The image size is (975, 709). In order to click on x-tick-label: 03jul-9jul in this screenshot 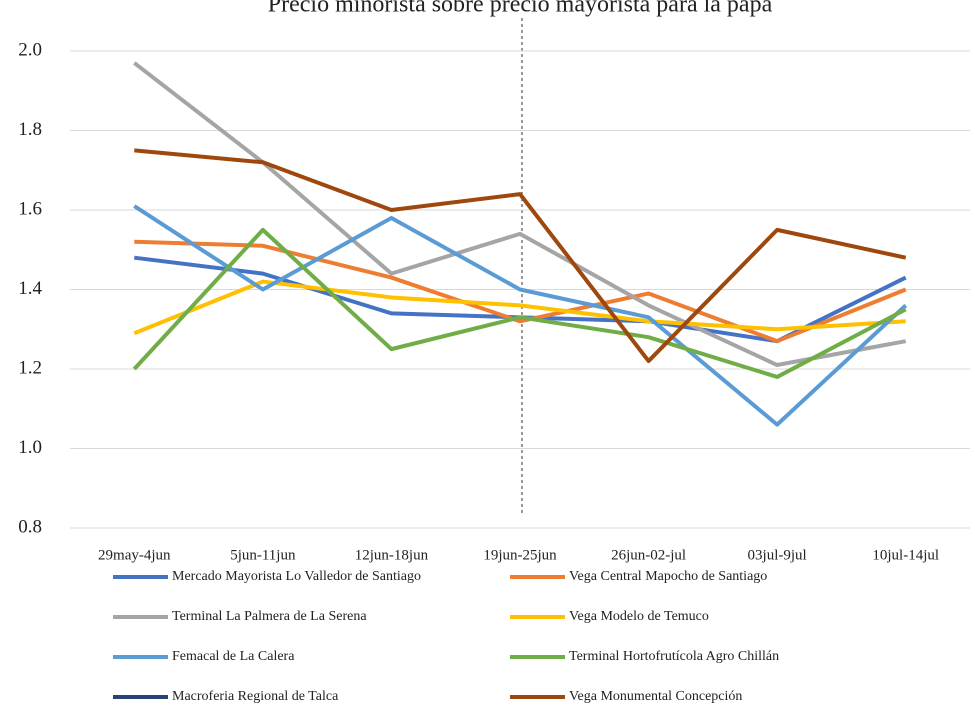, I will do `click(777, 555)`.